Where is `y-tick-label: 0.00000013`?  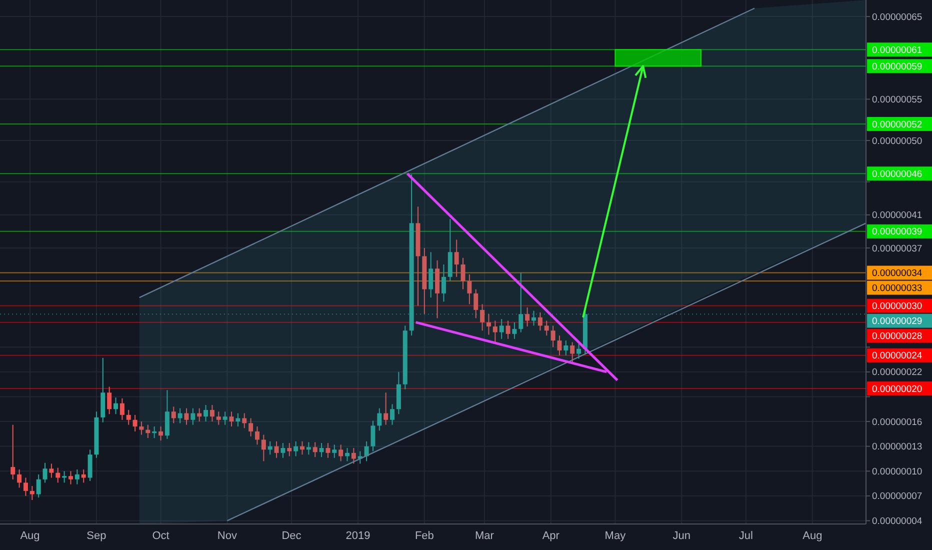 y-tick-label: 0.00000013 is located at coordinates (897, 447).